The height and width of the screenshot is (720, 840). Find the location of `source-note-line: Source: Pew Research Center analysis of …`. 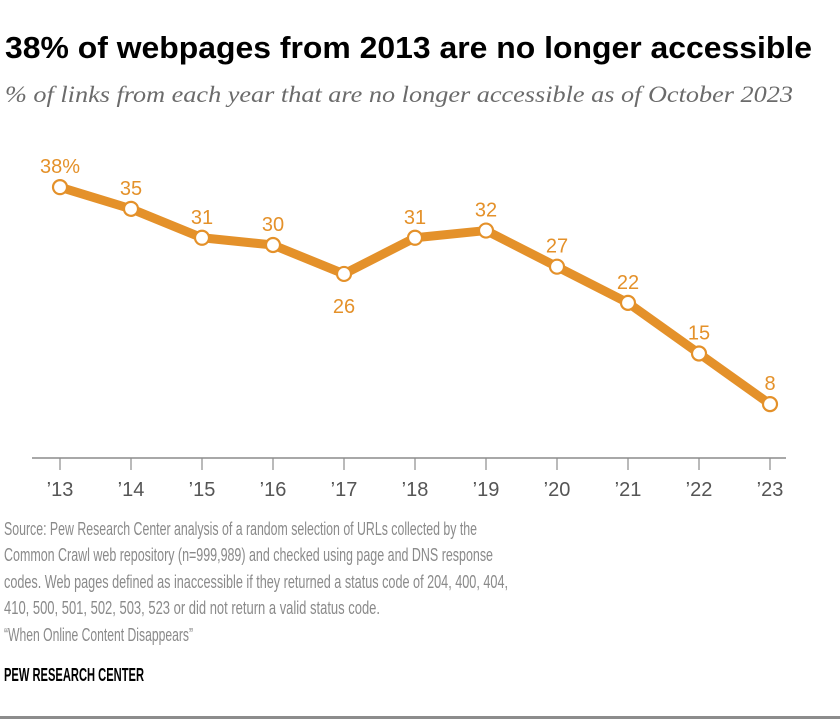

source-note-line: Source: Pew Research Center analysis of … is located at coordinates (240, 529).